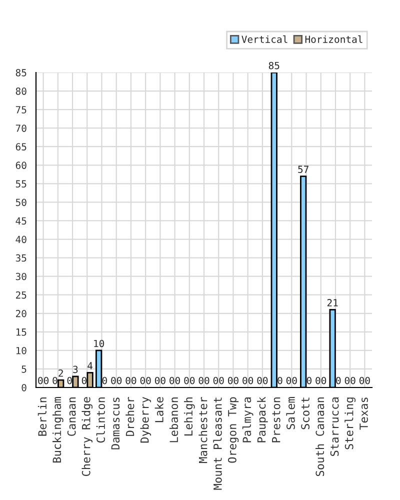 The image size is (400, 500). Describe the element at coordinates (290, 413) in the screenshot. I see `x-tick-label: Salem` at that location.